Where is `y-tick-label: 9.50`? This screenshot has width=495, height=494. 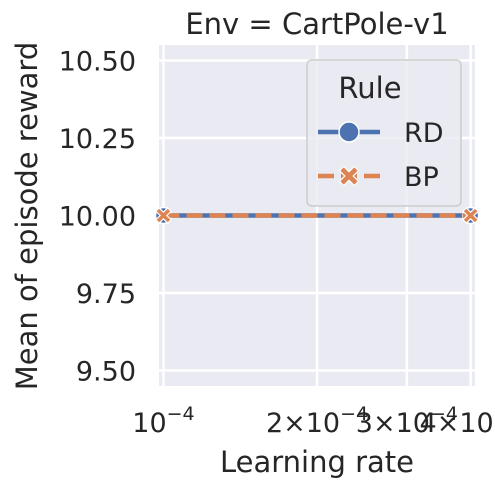 y-tick-label: 9.50 is located at coordinates (106, 372).